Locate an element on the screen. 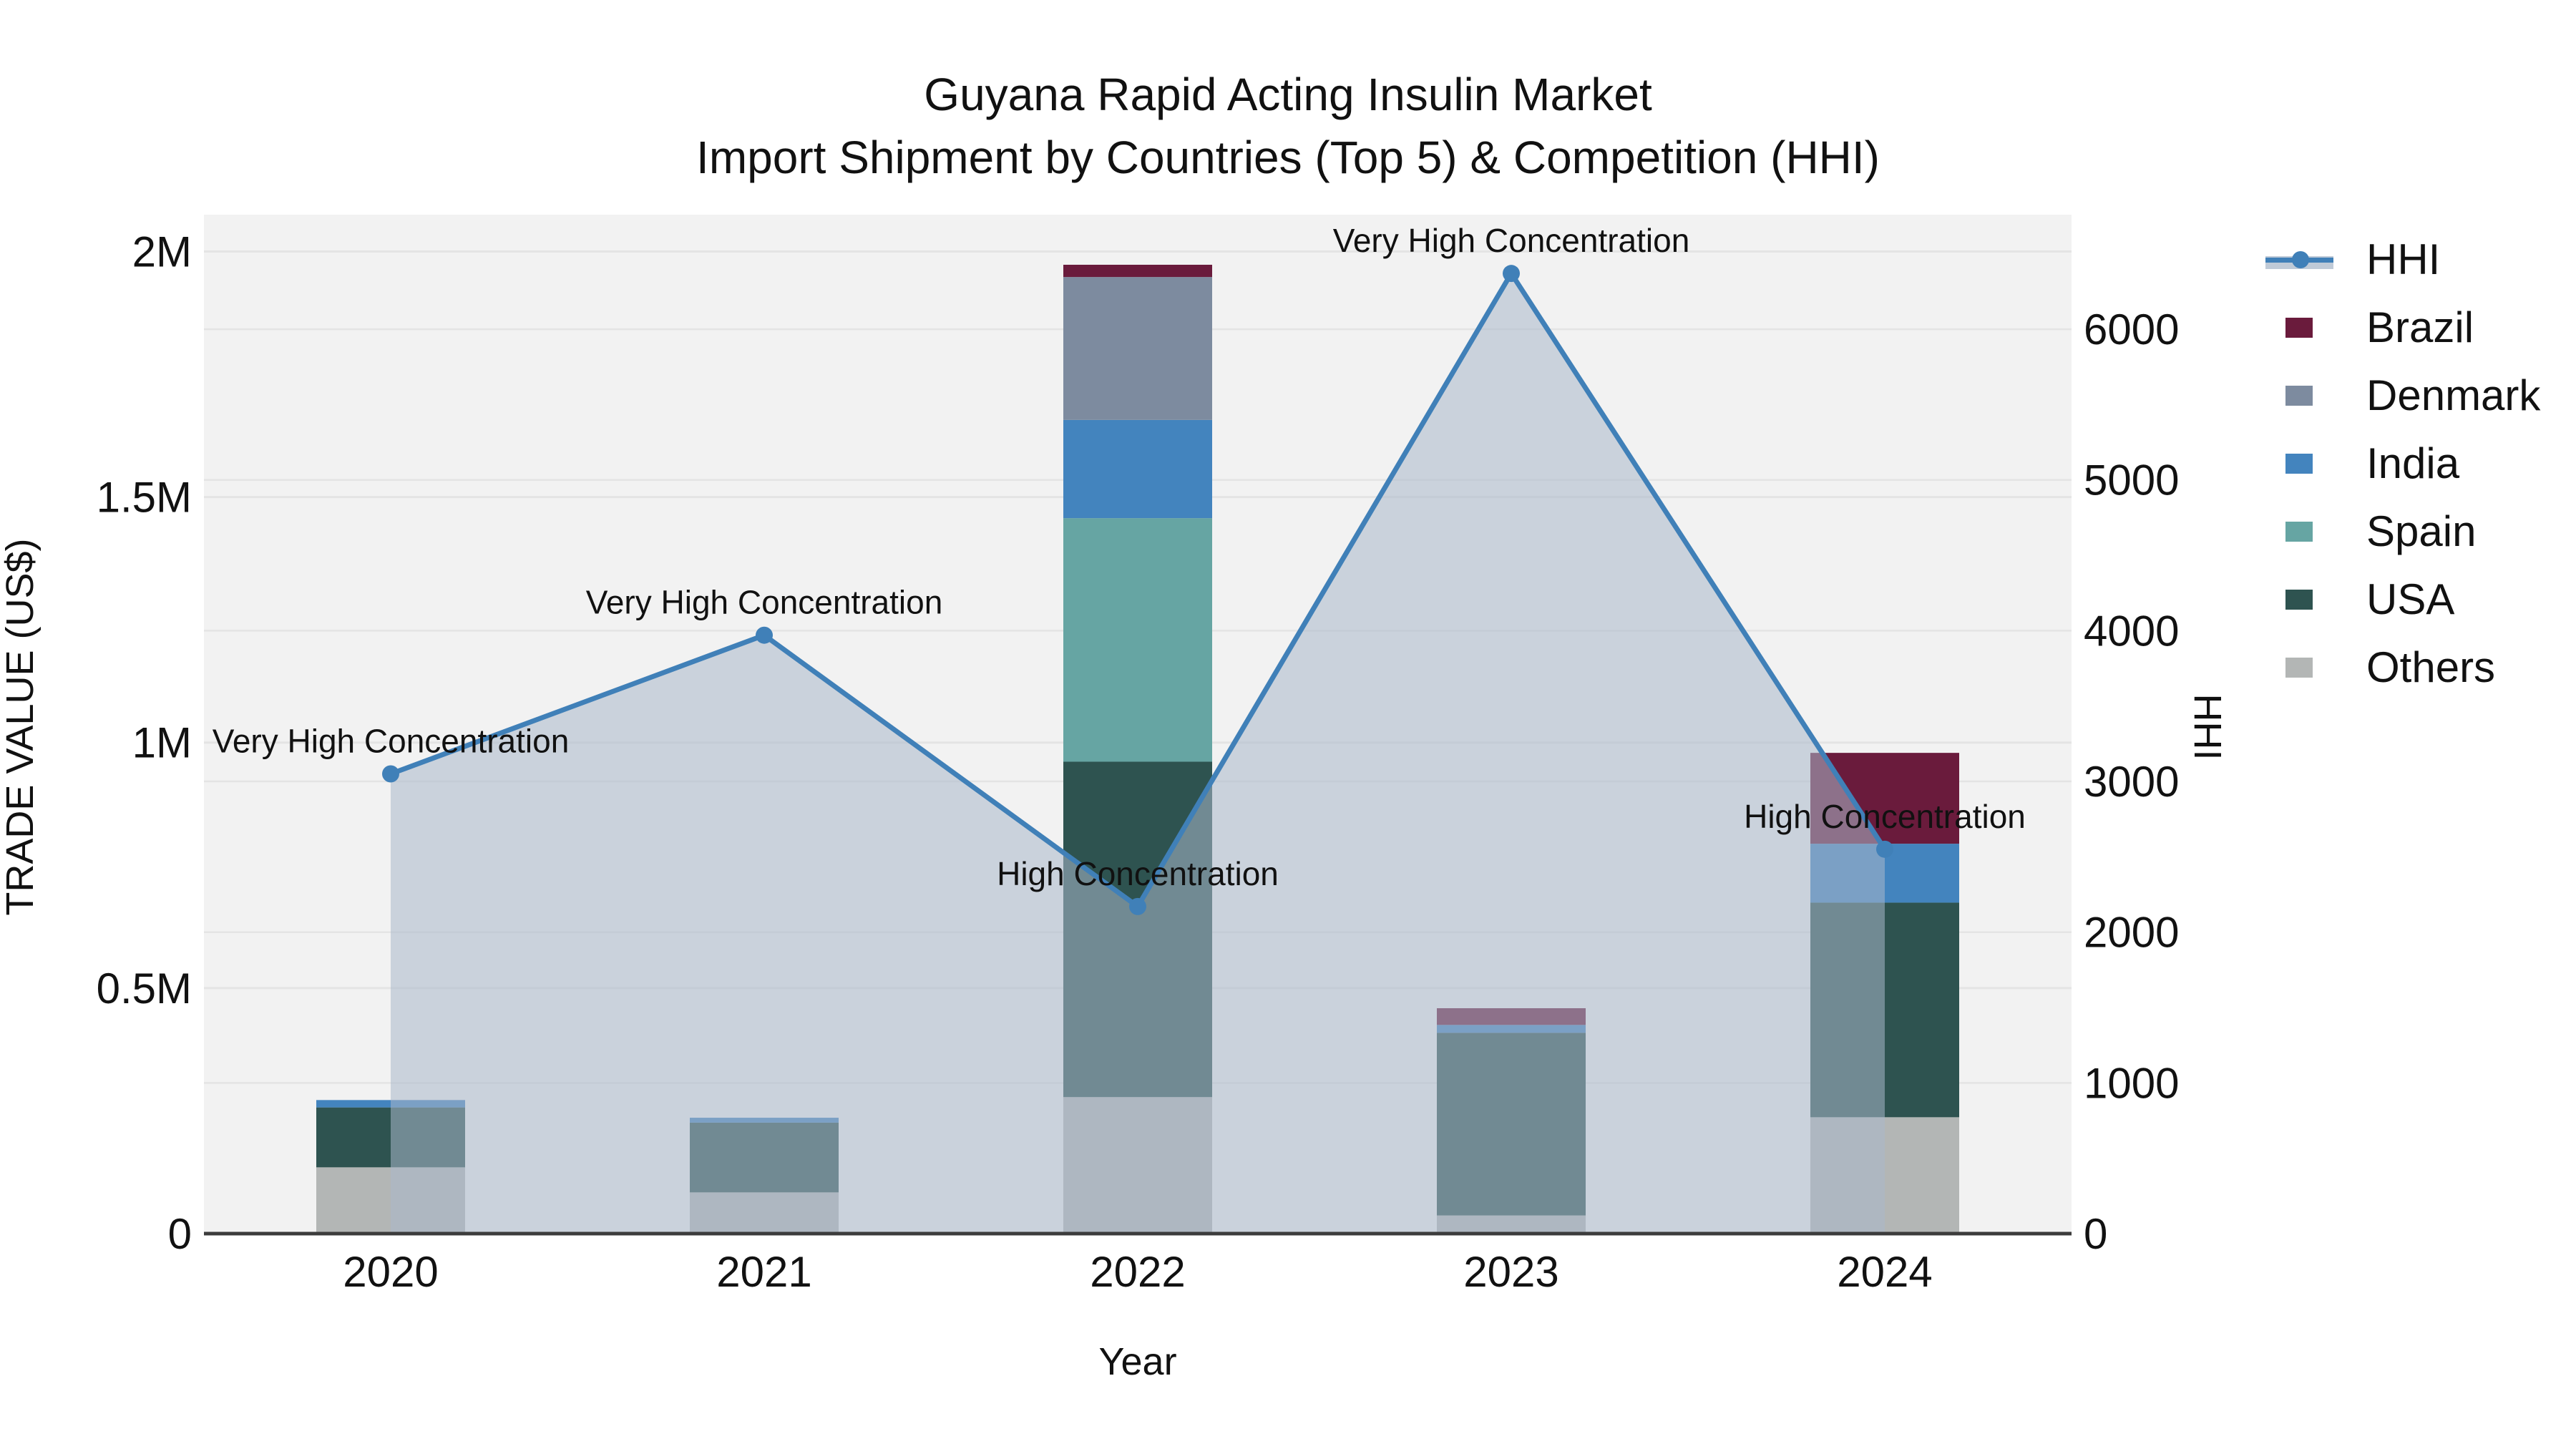 The width and height of the screenshot is (2576, 1449). y-axis-title-right: HHI is located at coordinates (2207, 727).